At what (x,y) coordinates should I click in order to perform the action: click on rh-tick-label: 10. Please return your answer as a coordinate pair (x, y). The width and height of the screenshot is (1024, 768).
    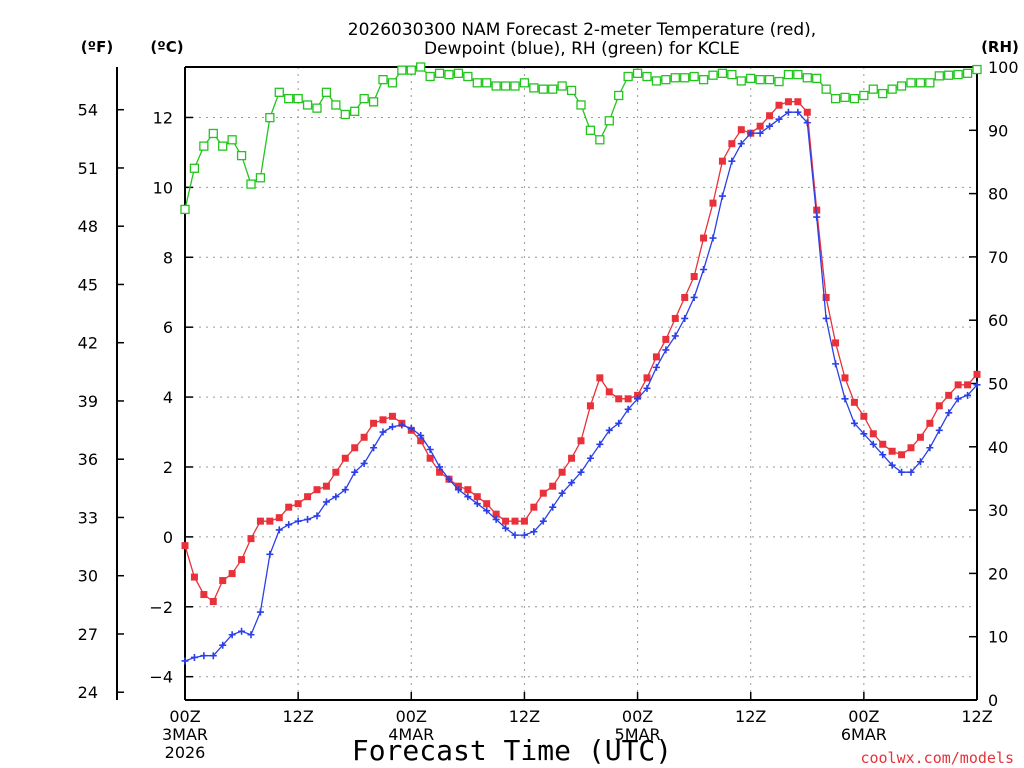
    Looking at the image, I should click on (998, 637).